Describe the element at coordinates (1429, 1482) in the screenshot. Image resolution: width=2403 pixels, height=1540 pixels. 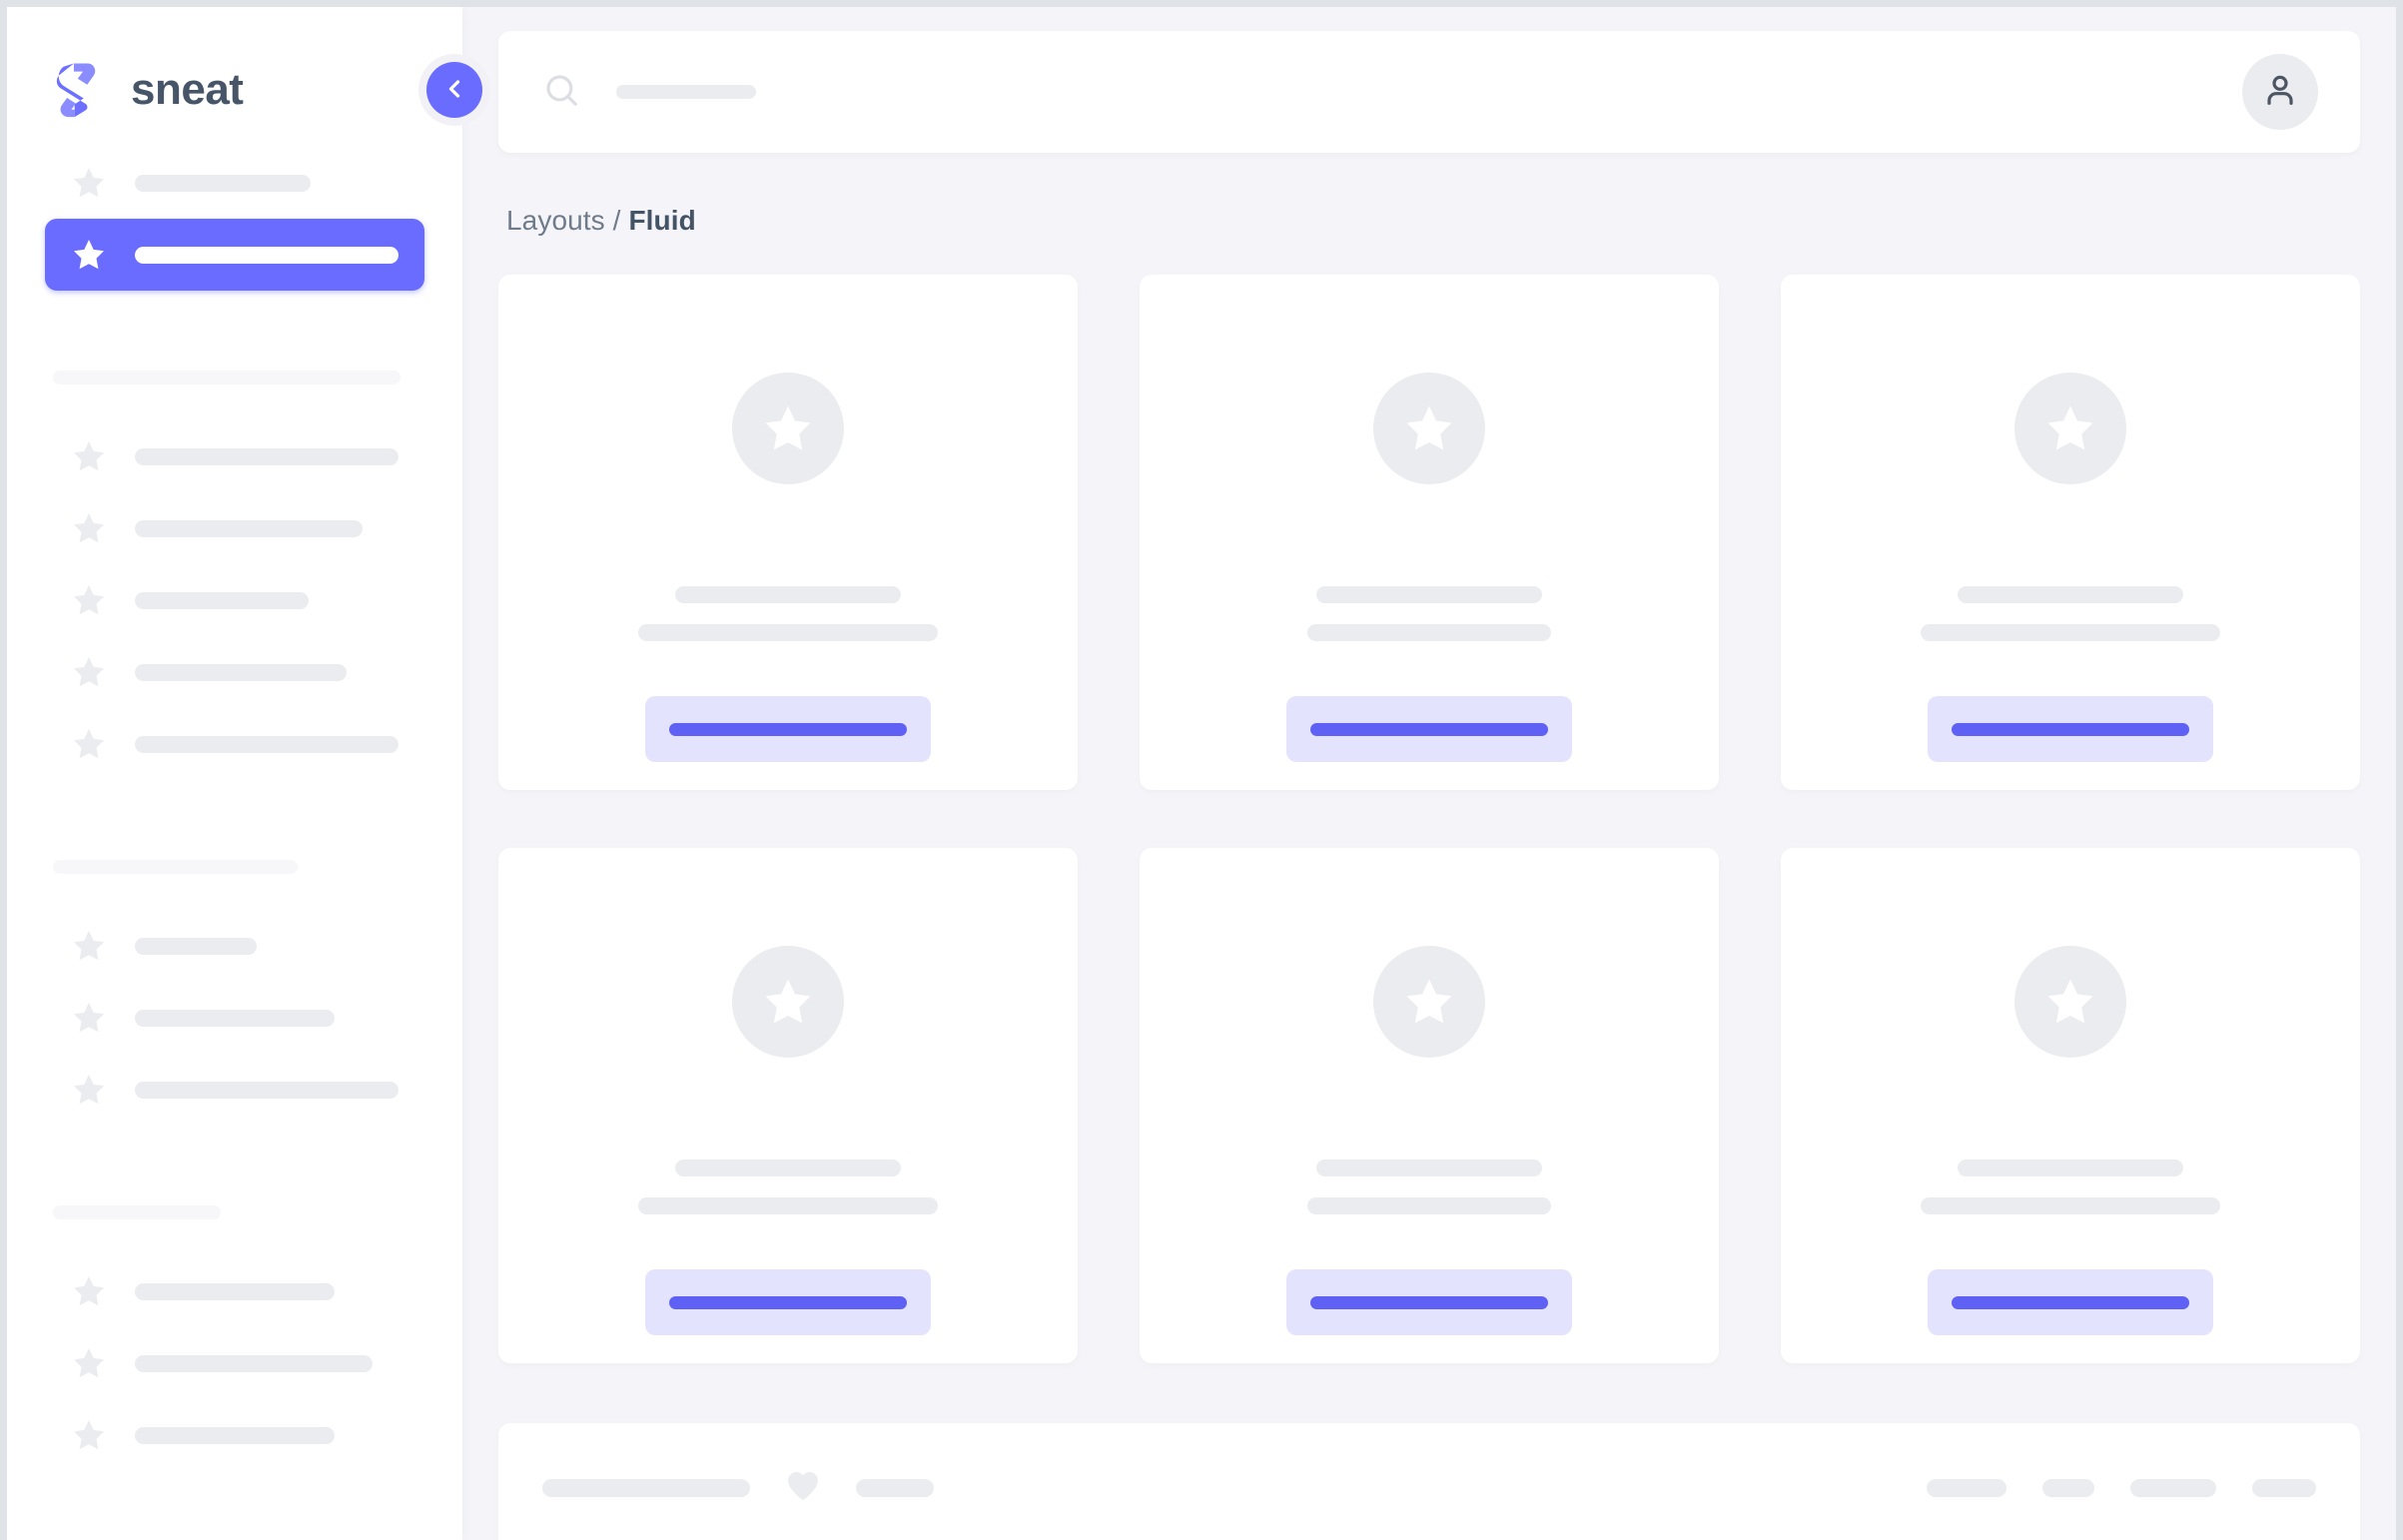
I see `footer` at that location.